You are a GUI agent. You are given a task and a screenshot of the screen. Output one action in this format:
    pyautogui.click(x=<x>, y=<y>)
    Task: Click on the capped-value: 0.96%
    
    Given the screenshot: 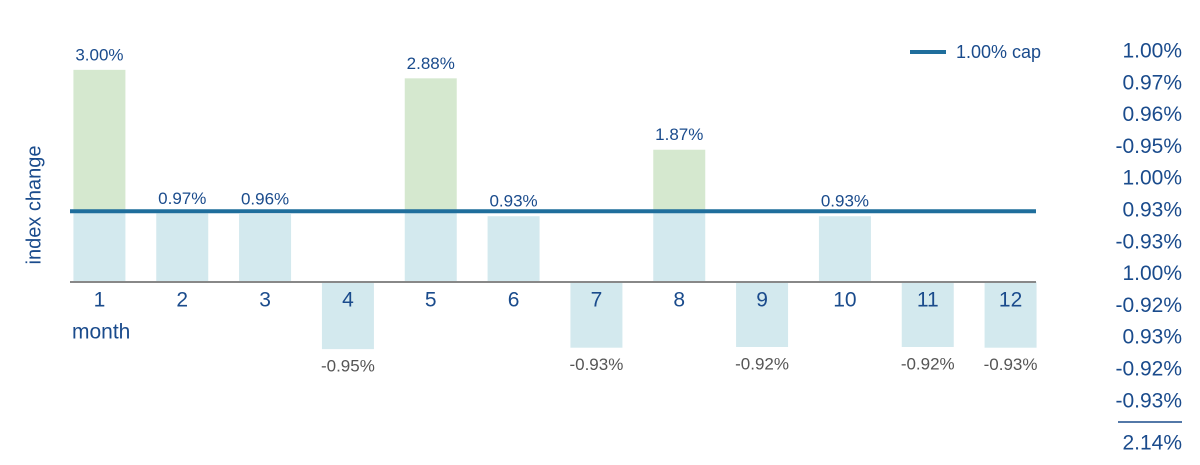 What is the action you would take?
    pyautogui.click(x=1152, y=114)
    